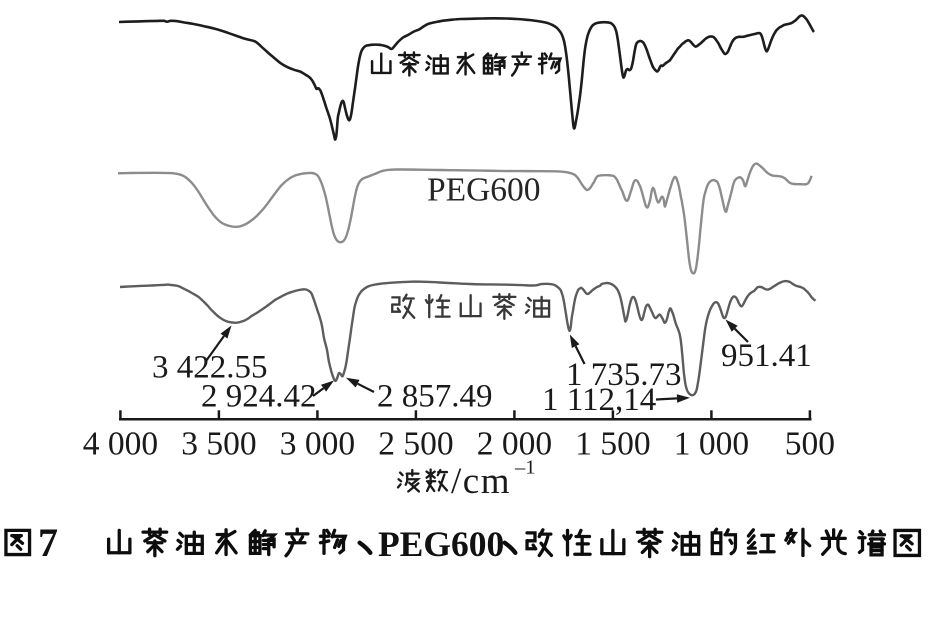 This screenshot has width=938, height=619. Describe the element at coordinates (810, 444) in the screenshot. I see `svg-text: 500` at that location.